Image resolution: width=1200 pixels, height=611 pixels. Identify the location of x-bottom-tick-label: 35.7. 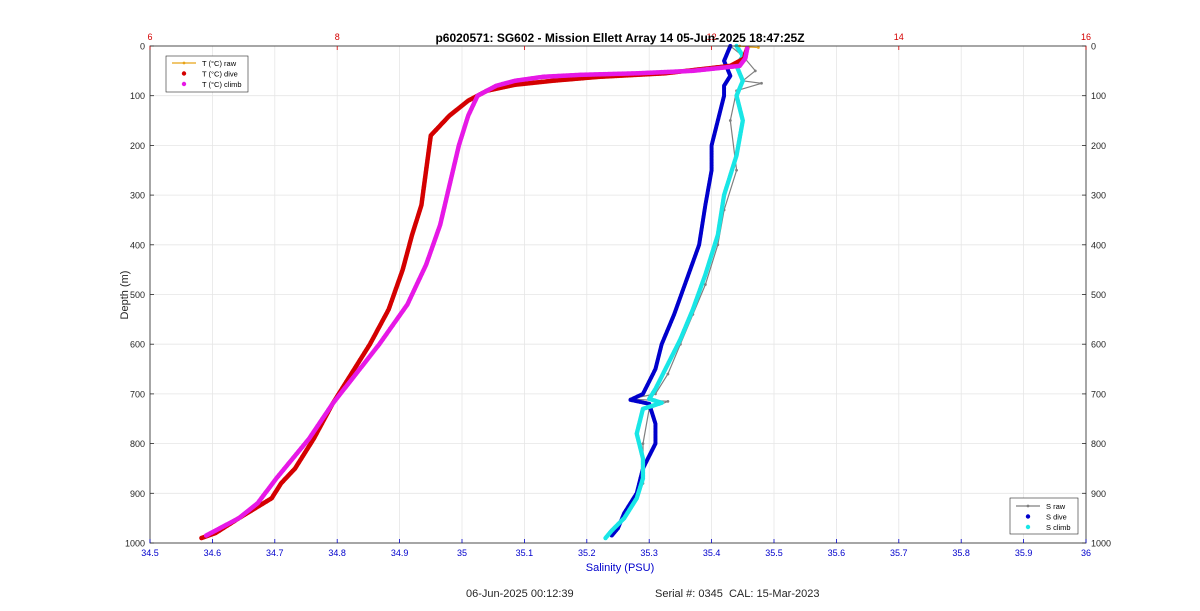
(899, 553).